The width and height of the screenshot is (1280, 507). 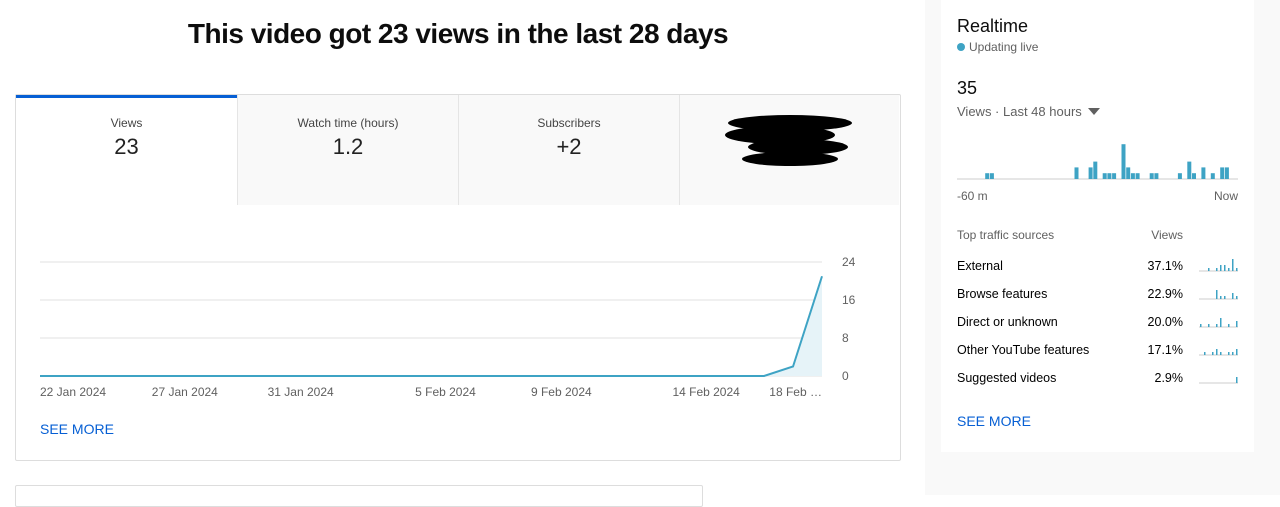 What do you see at coordinates (980, 266) in the screenshot?
I see `source-name: External` at bounding box center [980, 266].